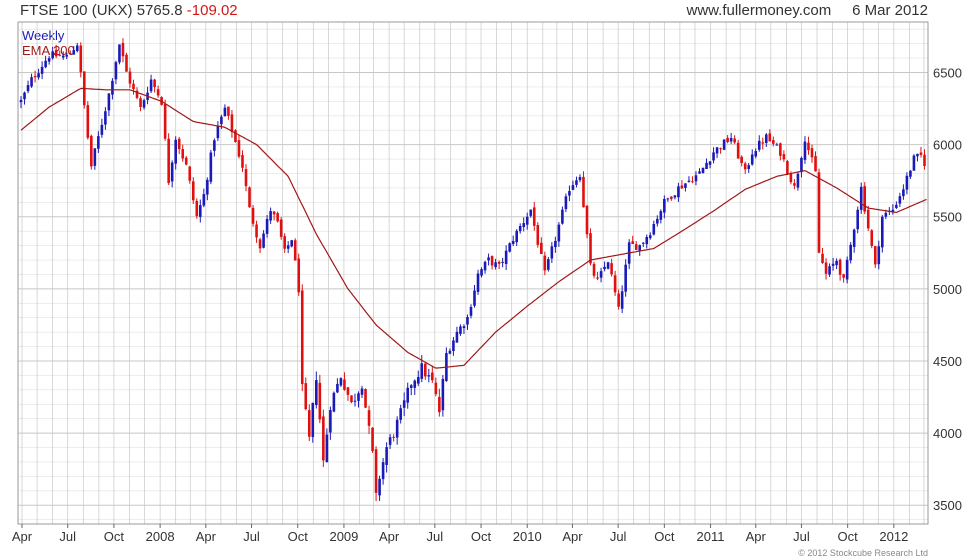 Image resolution: width=980 pixels, height=560 pixels. Describe the element at coordinates (43, 35) in the screenshot. I see `legend-weekly: Weekly` at that location.